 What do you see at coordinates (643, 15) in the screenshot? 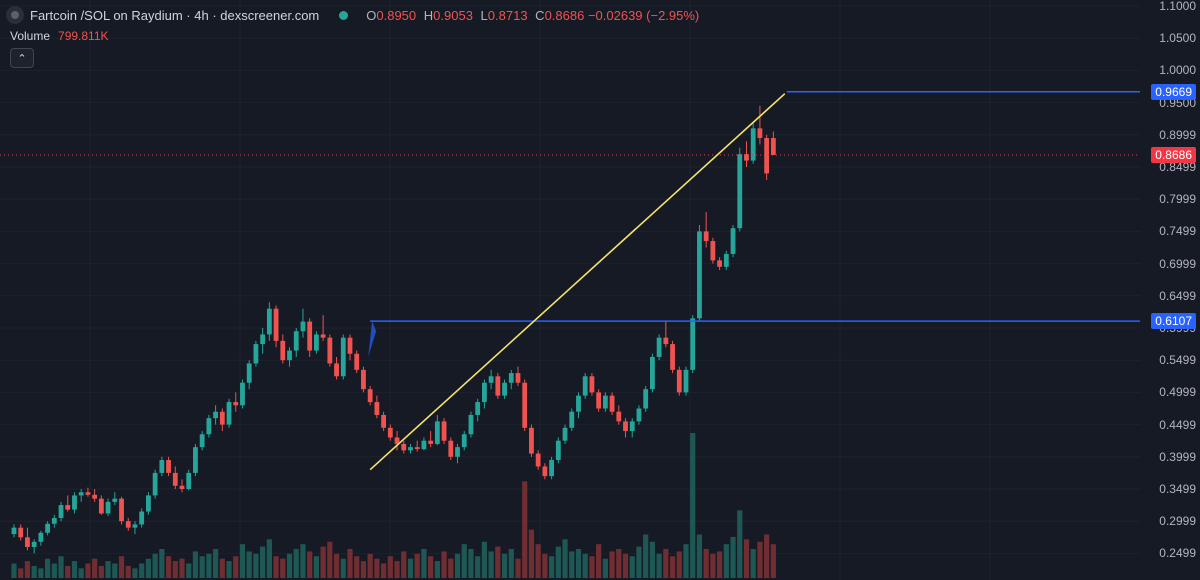
I see `ohlc-change: −0.02639 (−2.95%)` at bounding box center [643, 15].